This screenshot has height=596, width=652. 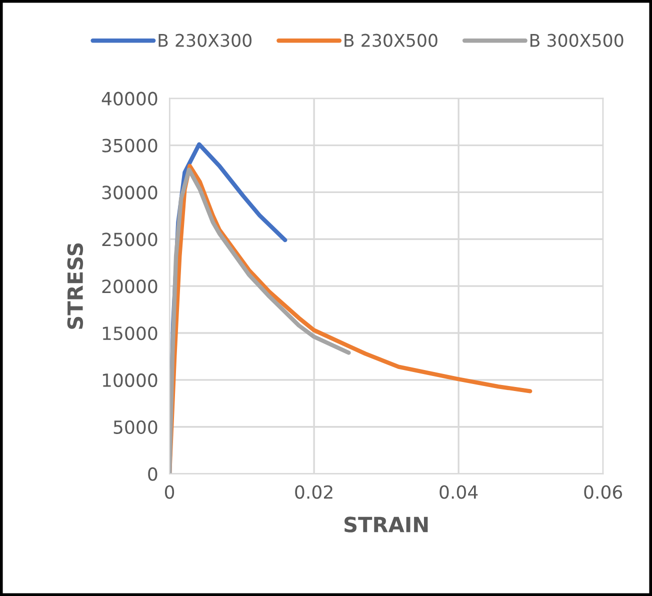 I want to click on y-tick-label: 10000, so click(x=130, y=380).